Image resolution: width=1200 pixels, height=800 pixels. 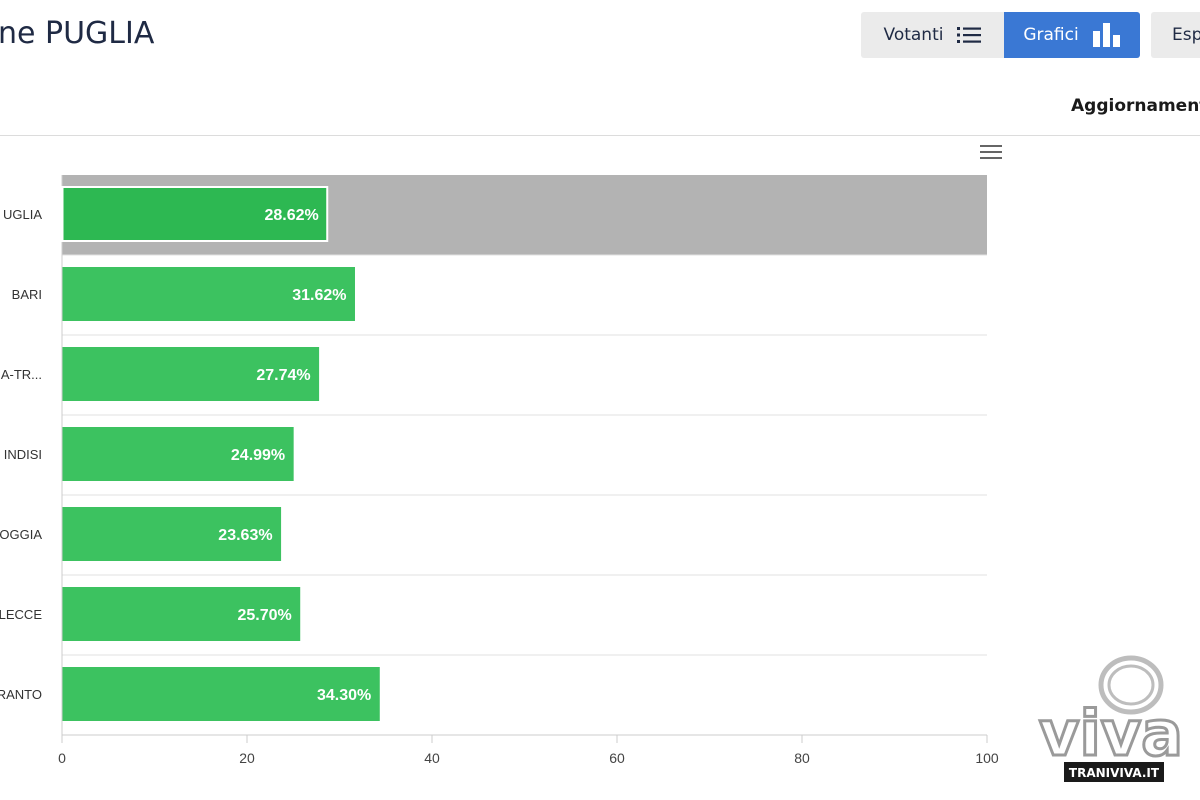 I want to click on x-tick-label: 100, so click(x=987, y=758).